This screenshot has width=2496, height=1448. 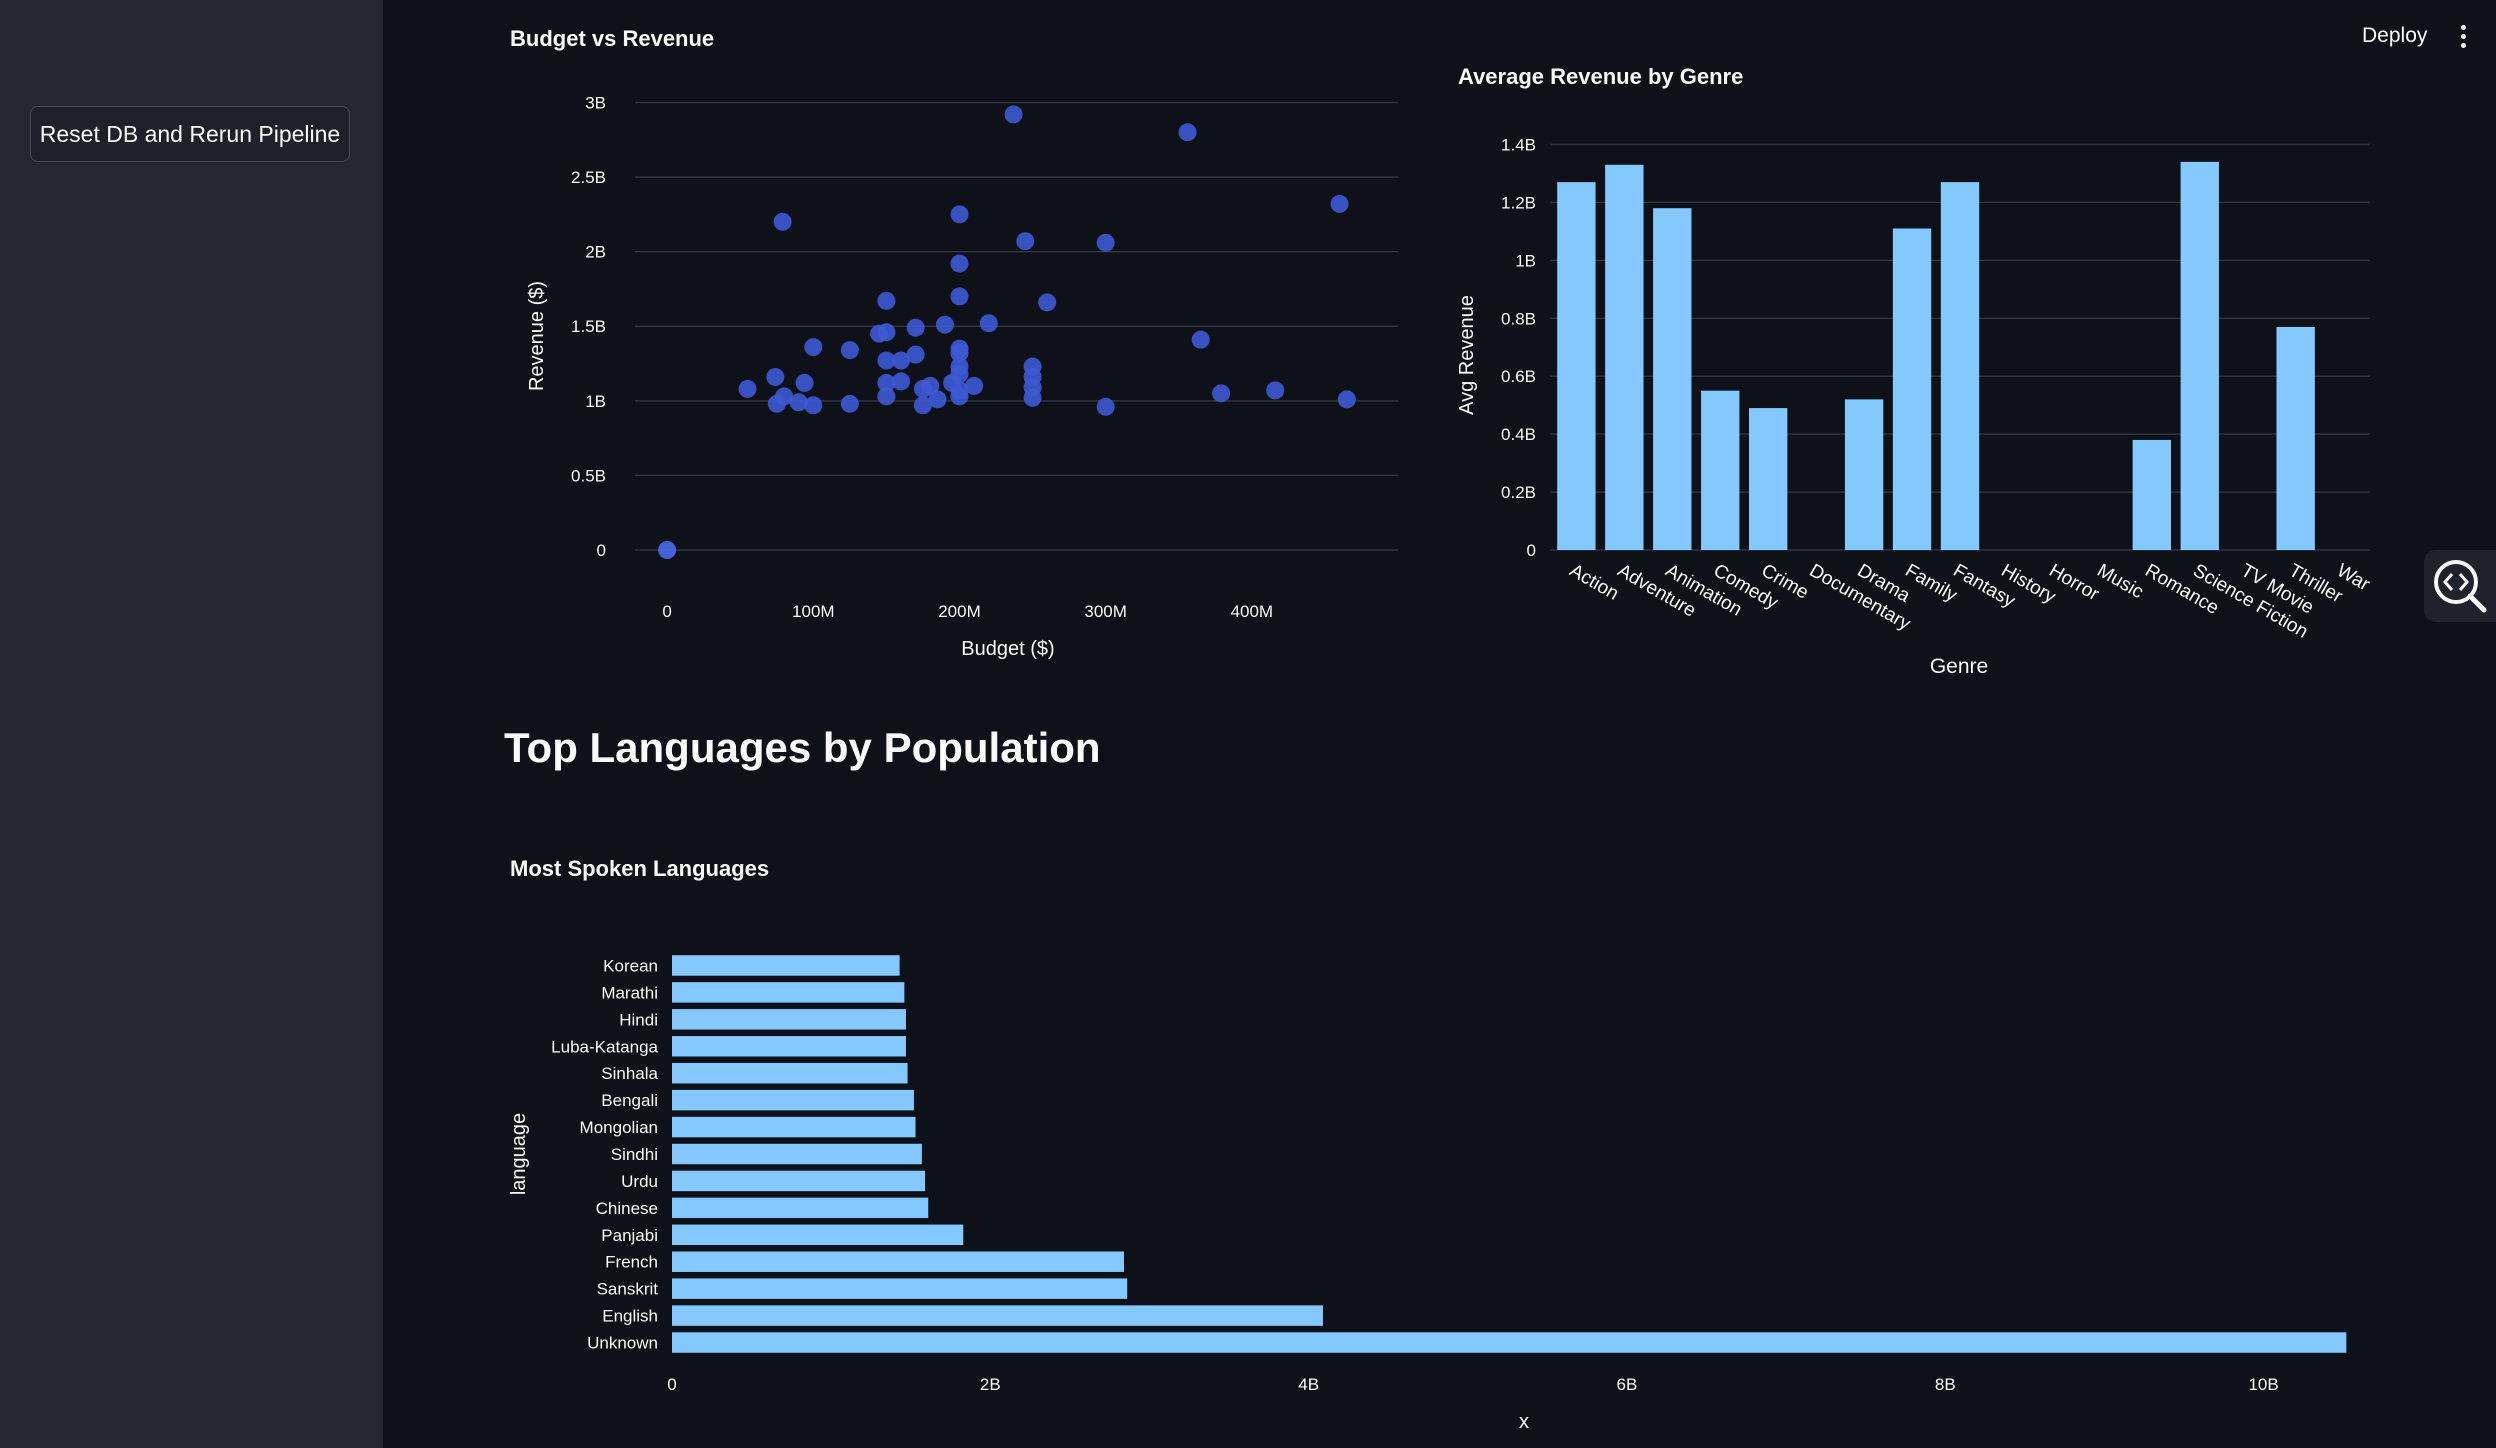 What do you see at coordinates (990, 1384) in the screenshot?
I see `x-tick-label: 2B` at bounding box center [990, 1384].